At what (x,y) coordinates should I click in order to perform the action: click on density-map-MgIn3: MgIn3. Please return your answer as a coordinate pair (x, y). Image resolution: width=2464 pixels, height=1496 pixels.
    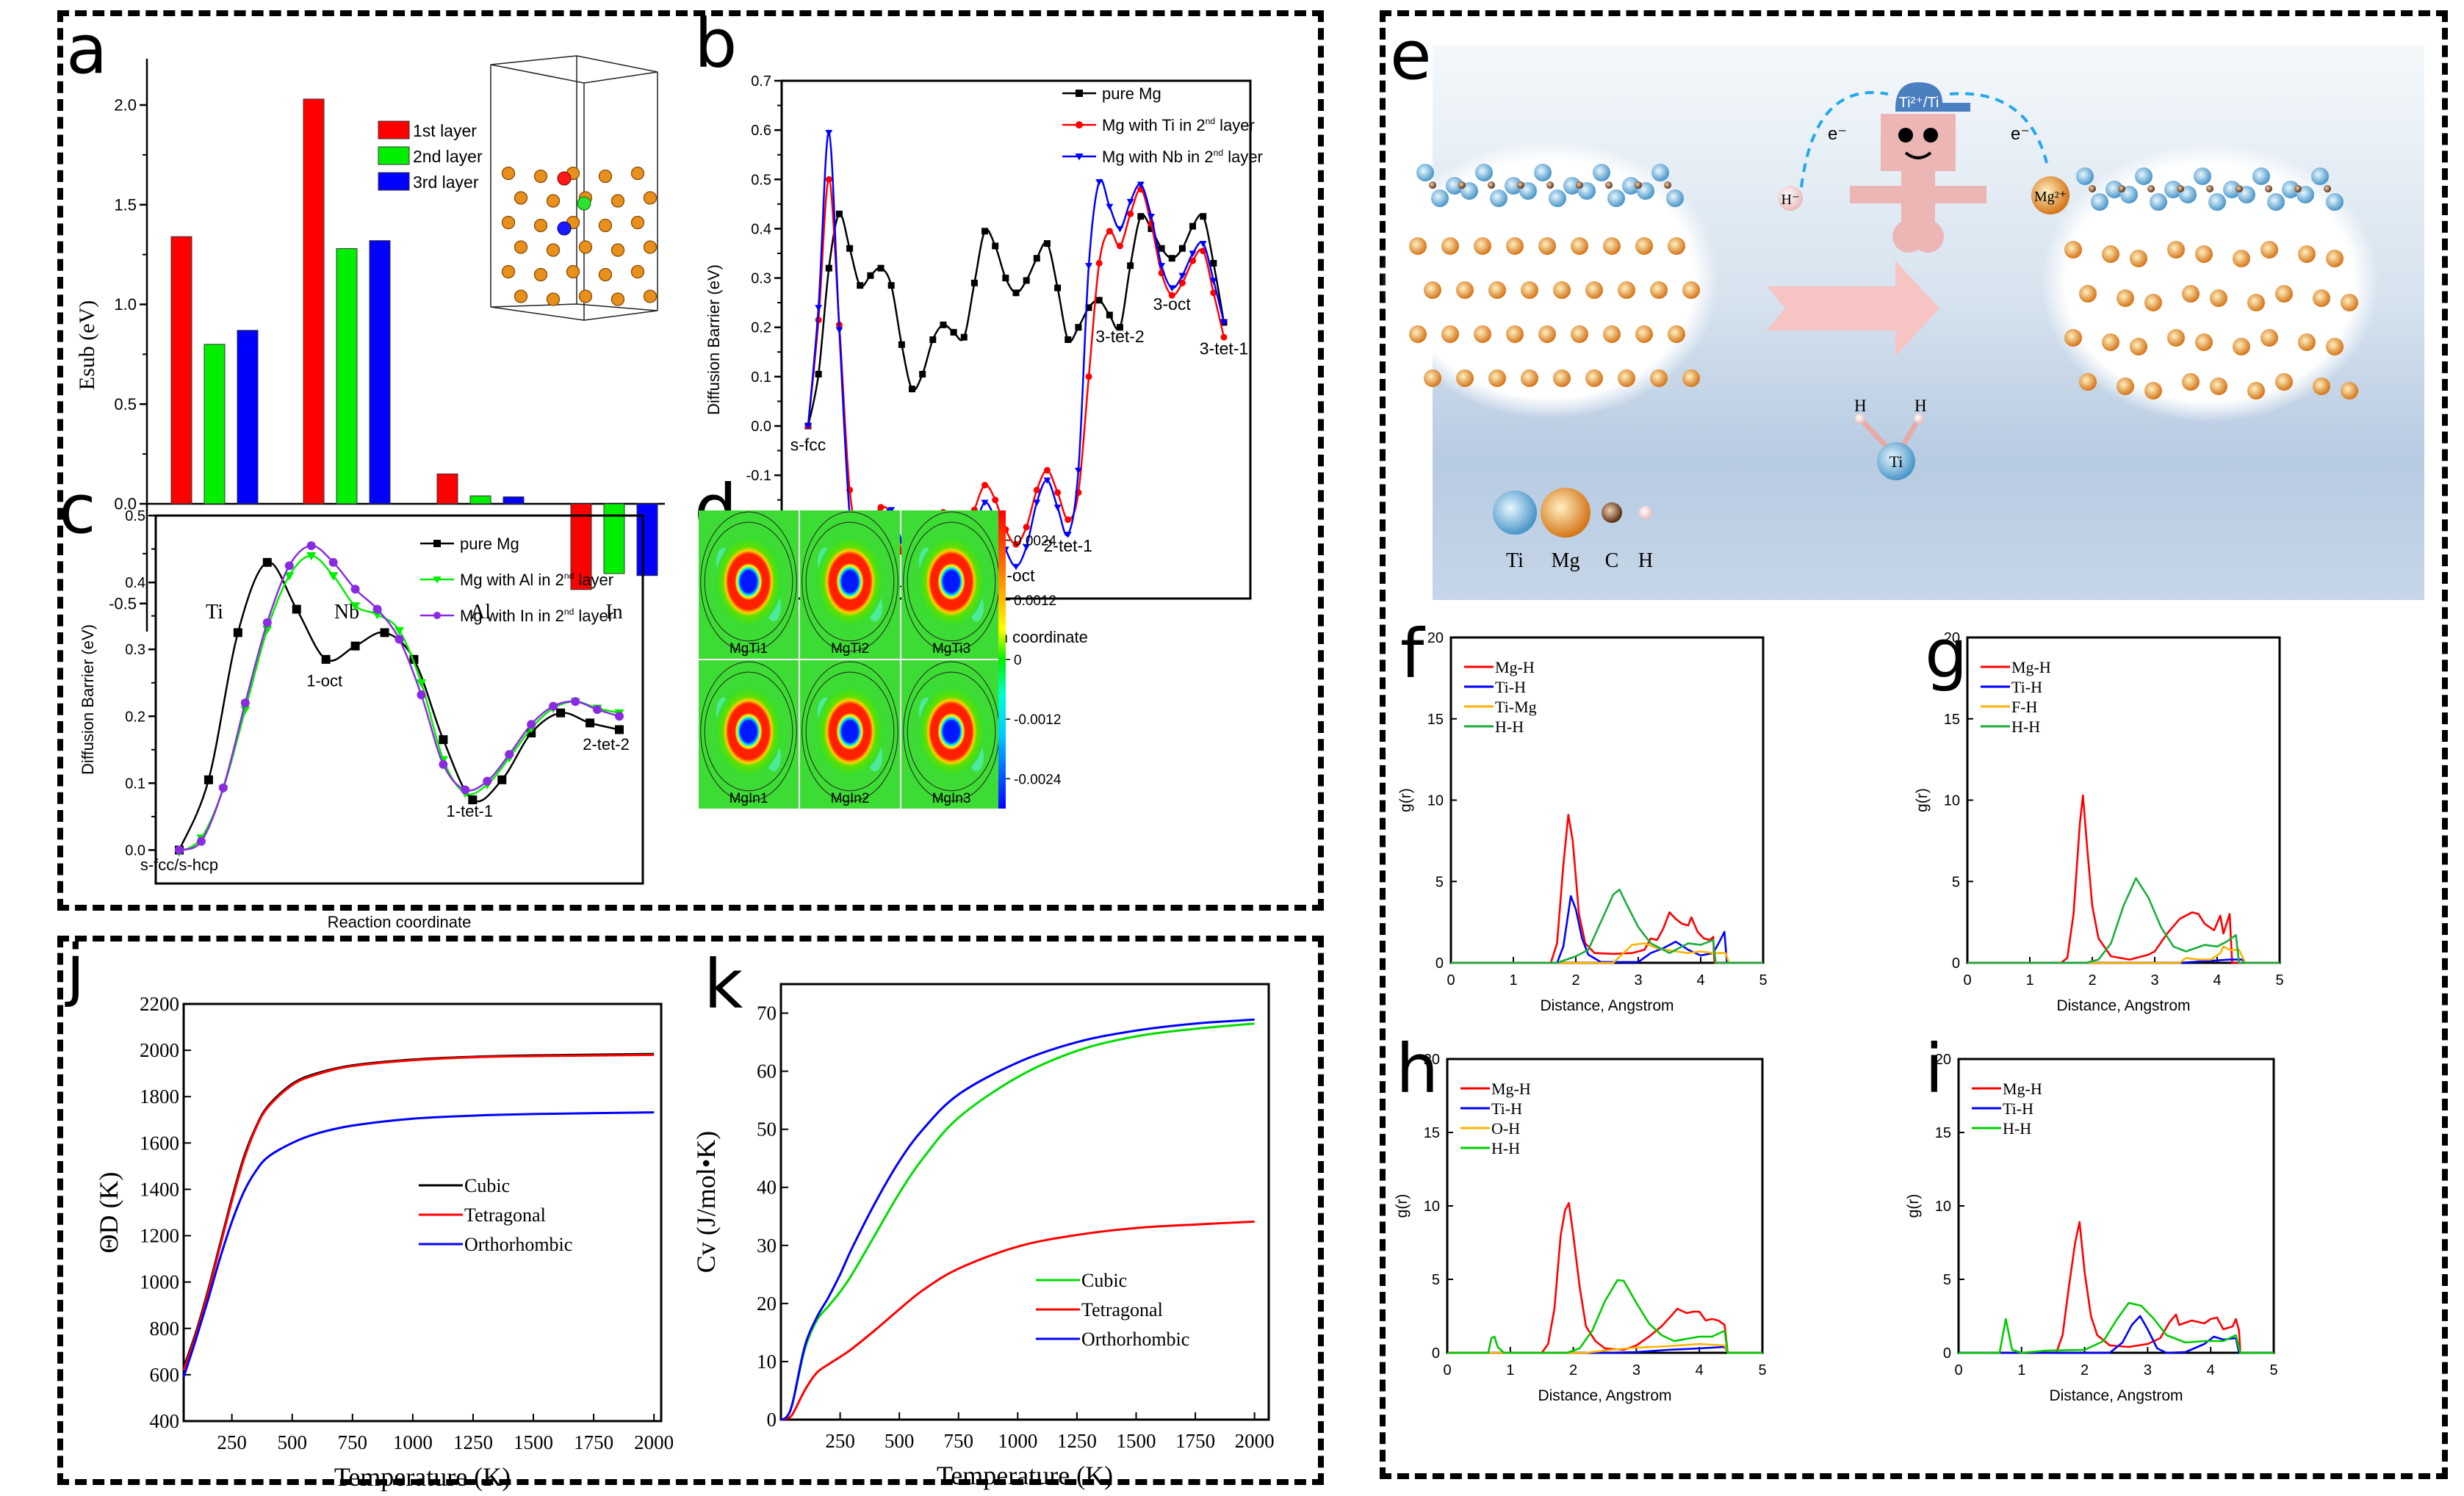
    Looking at the image, I should click on (951, 734).